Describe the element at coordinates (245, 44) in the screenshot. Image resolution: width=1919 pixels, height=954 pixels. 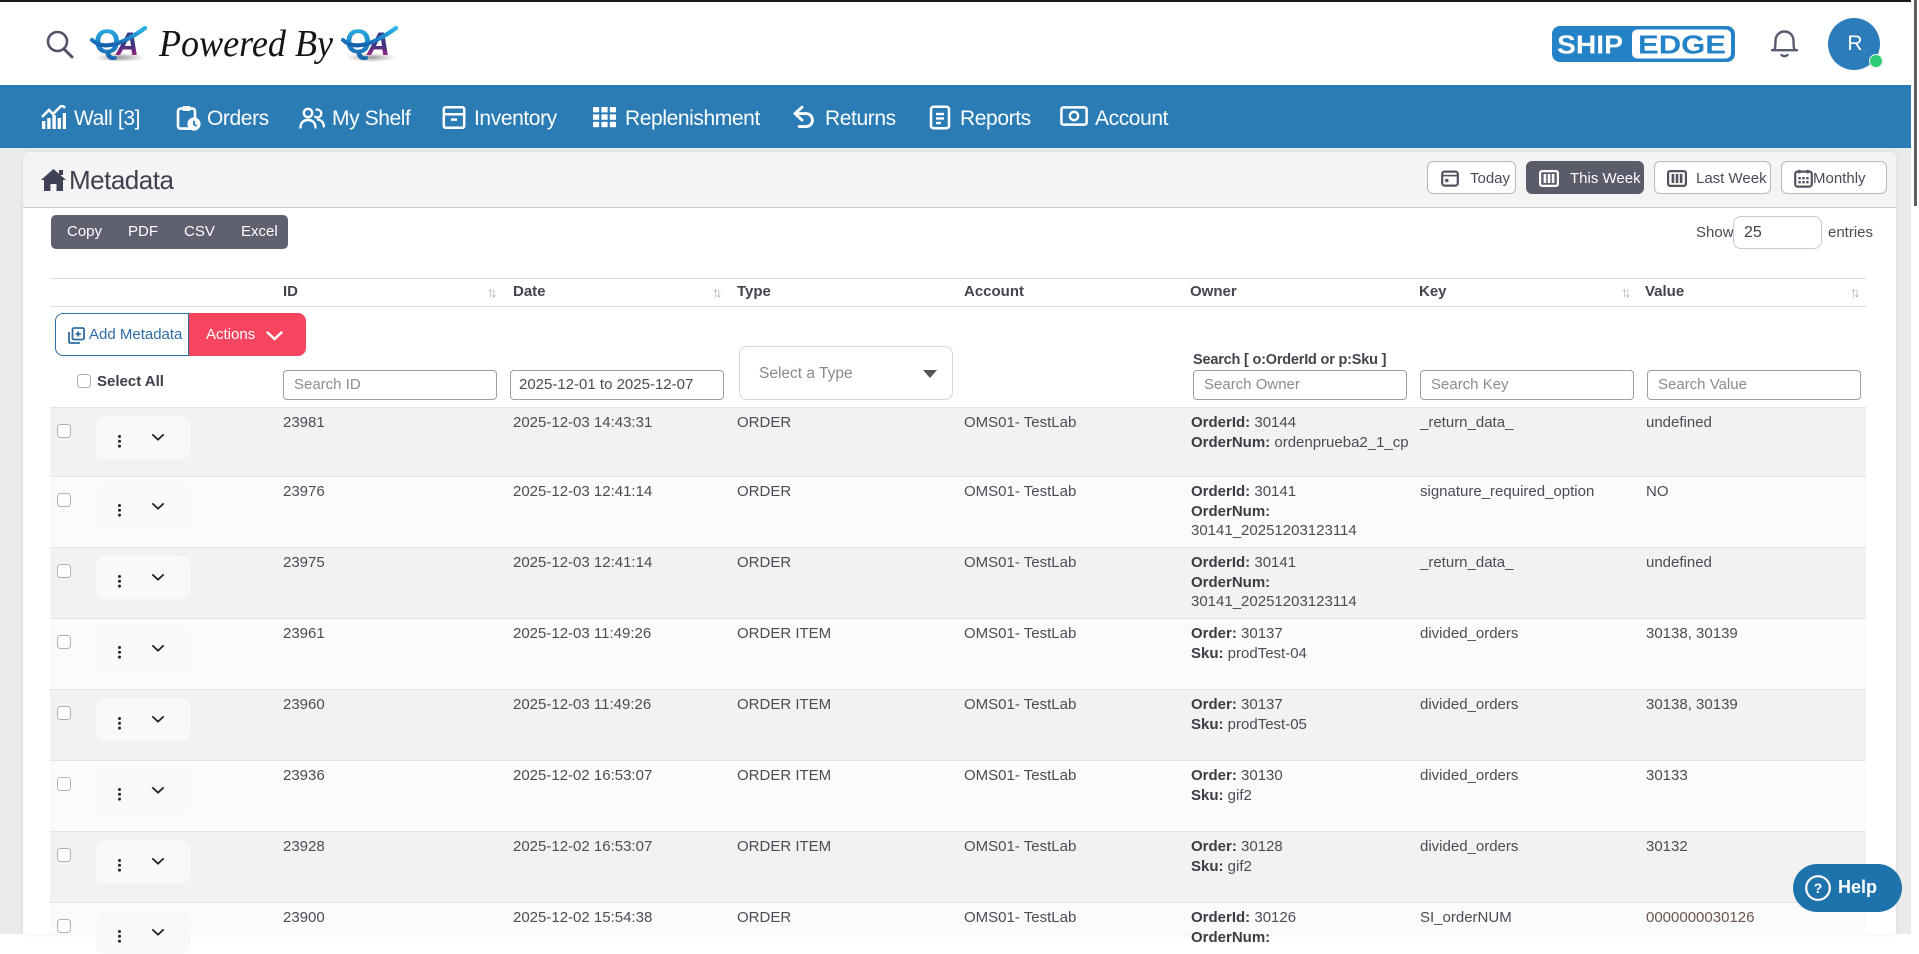
I see `svg-text: Powered By` at that location.